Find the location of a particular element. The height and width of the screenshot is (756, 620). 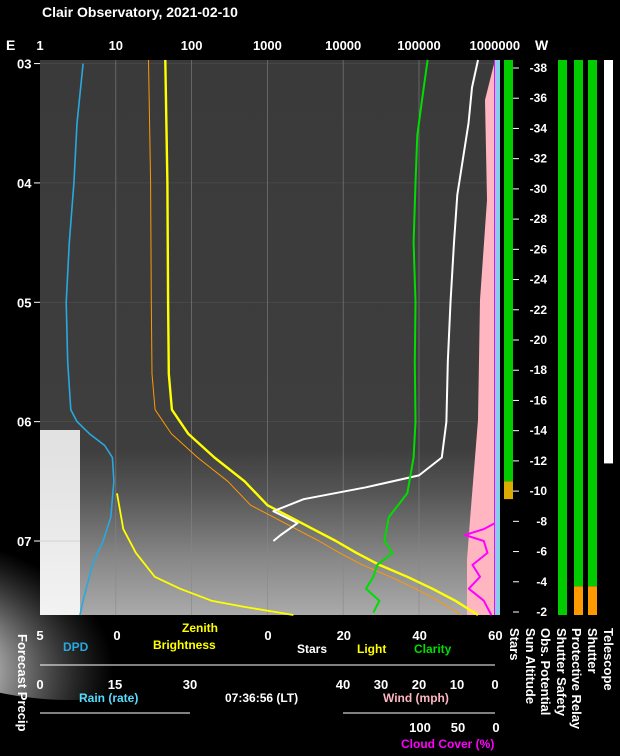

sun-alt-tick--16: -16 is located at coordinates (539, 400).